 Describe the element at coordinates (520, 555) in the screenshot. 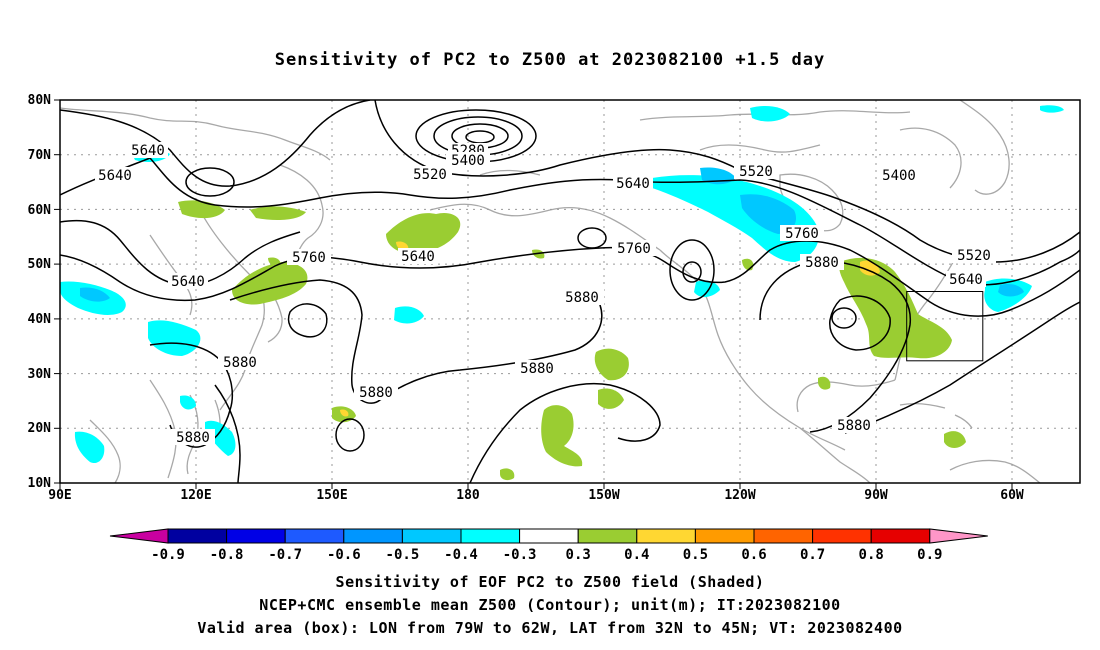

I see `colorbar-label: -0.3` at that location.